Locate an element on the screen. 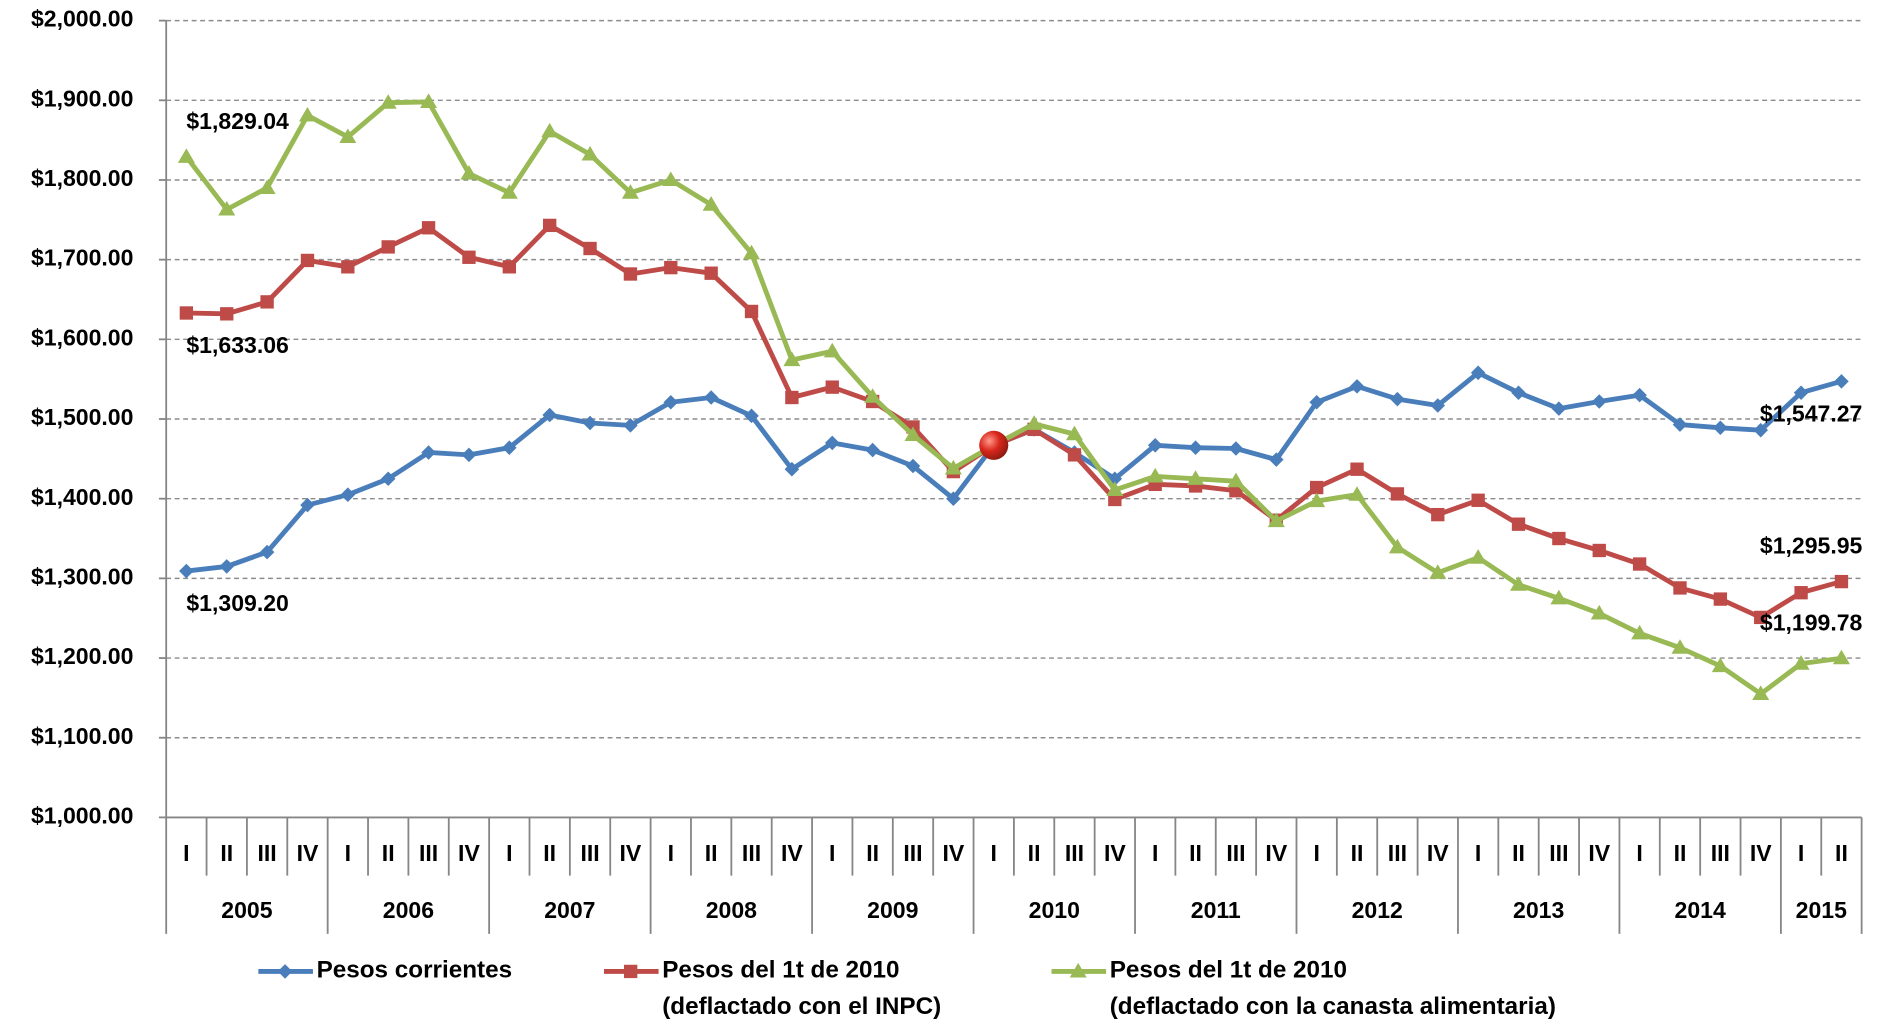 This screenshot has width=1892, height=1031. y-tick-label: $1,900.00 is located at coordinates (82, 98).